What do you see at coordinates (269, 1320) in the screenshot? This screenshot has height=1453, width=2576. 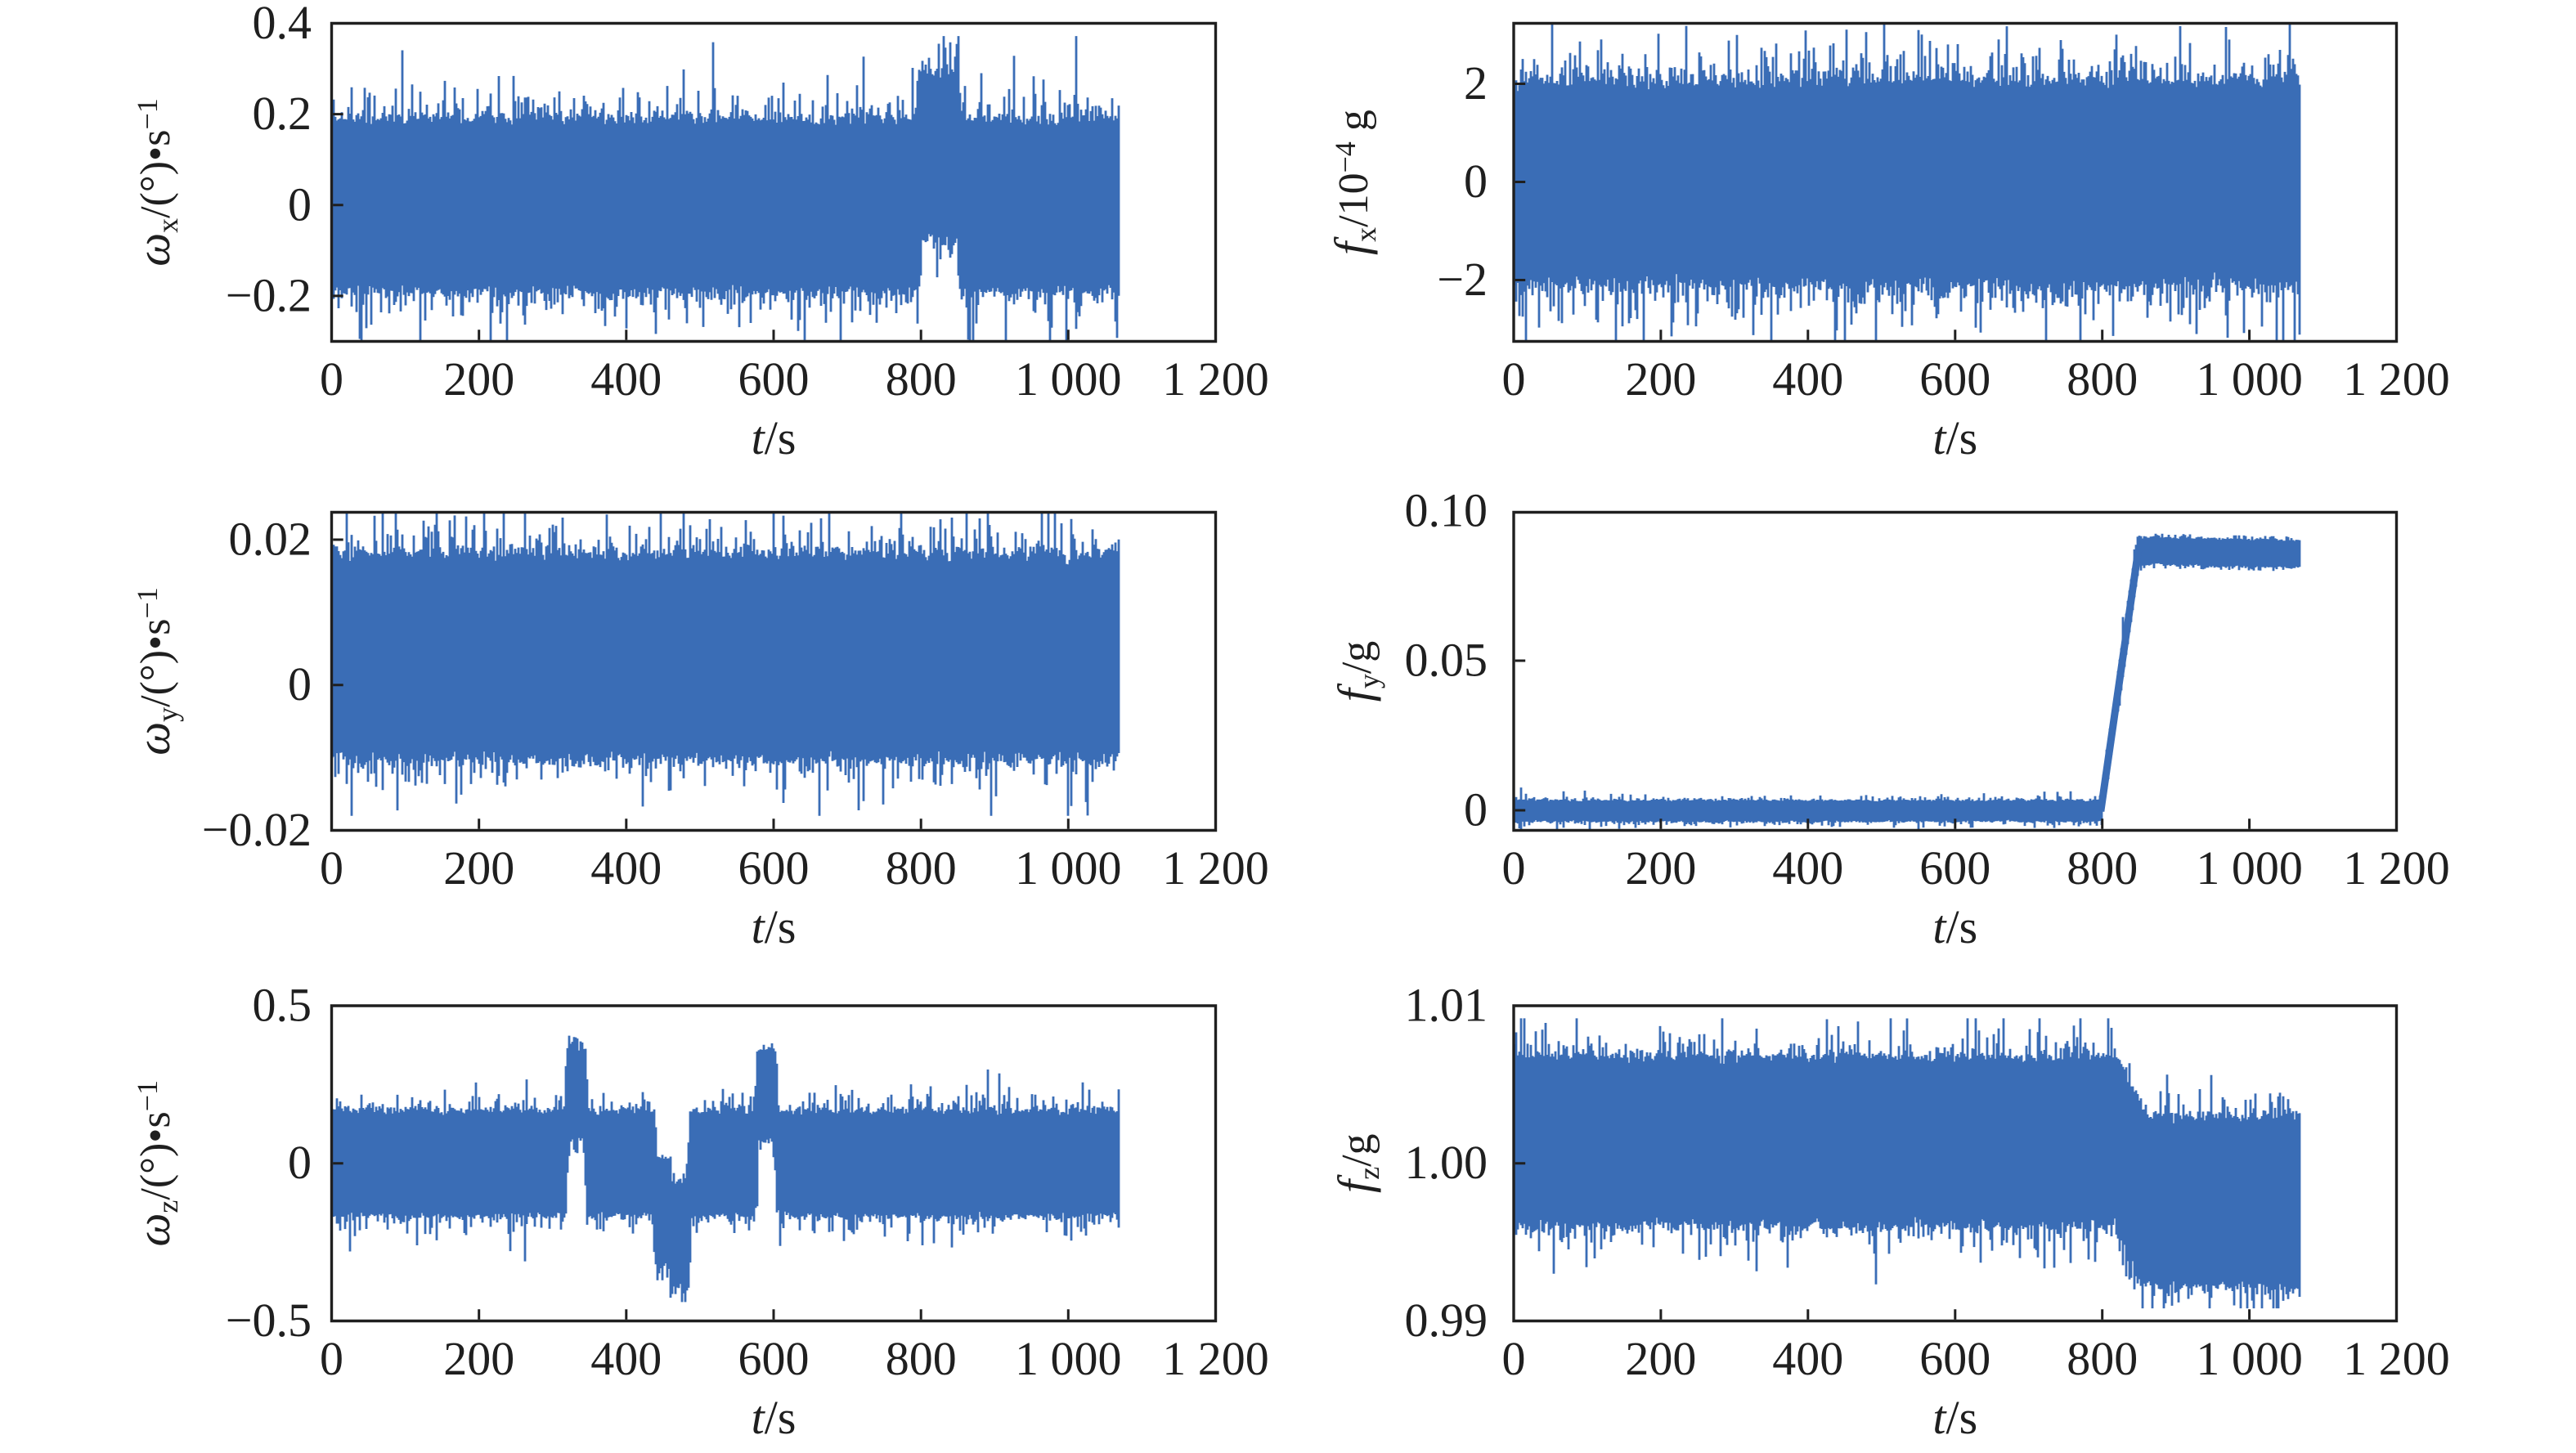 I see `svg-text: −0.5` at bounding box center [269, 1320].